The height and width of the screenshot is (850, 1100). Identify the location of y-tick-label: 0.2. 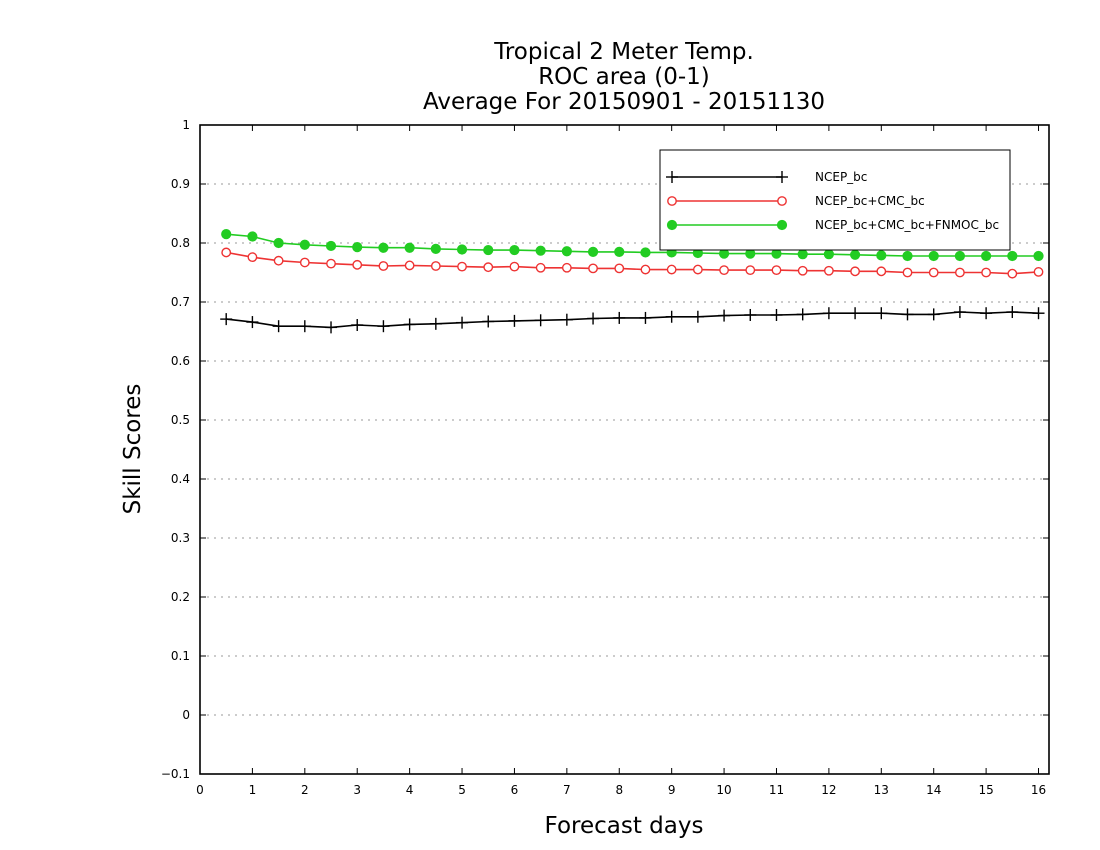
(180, 597).